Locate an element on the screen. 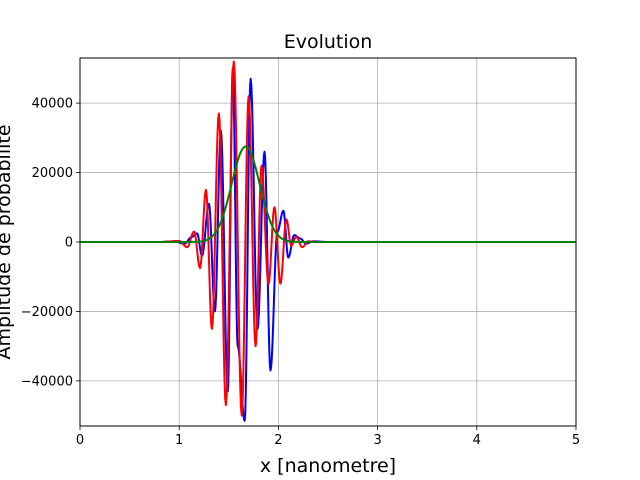 This screenshot has width=640, height=480. y-axis-label: Amplitude de probabilité is located at coordinates (7, 241).